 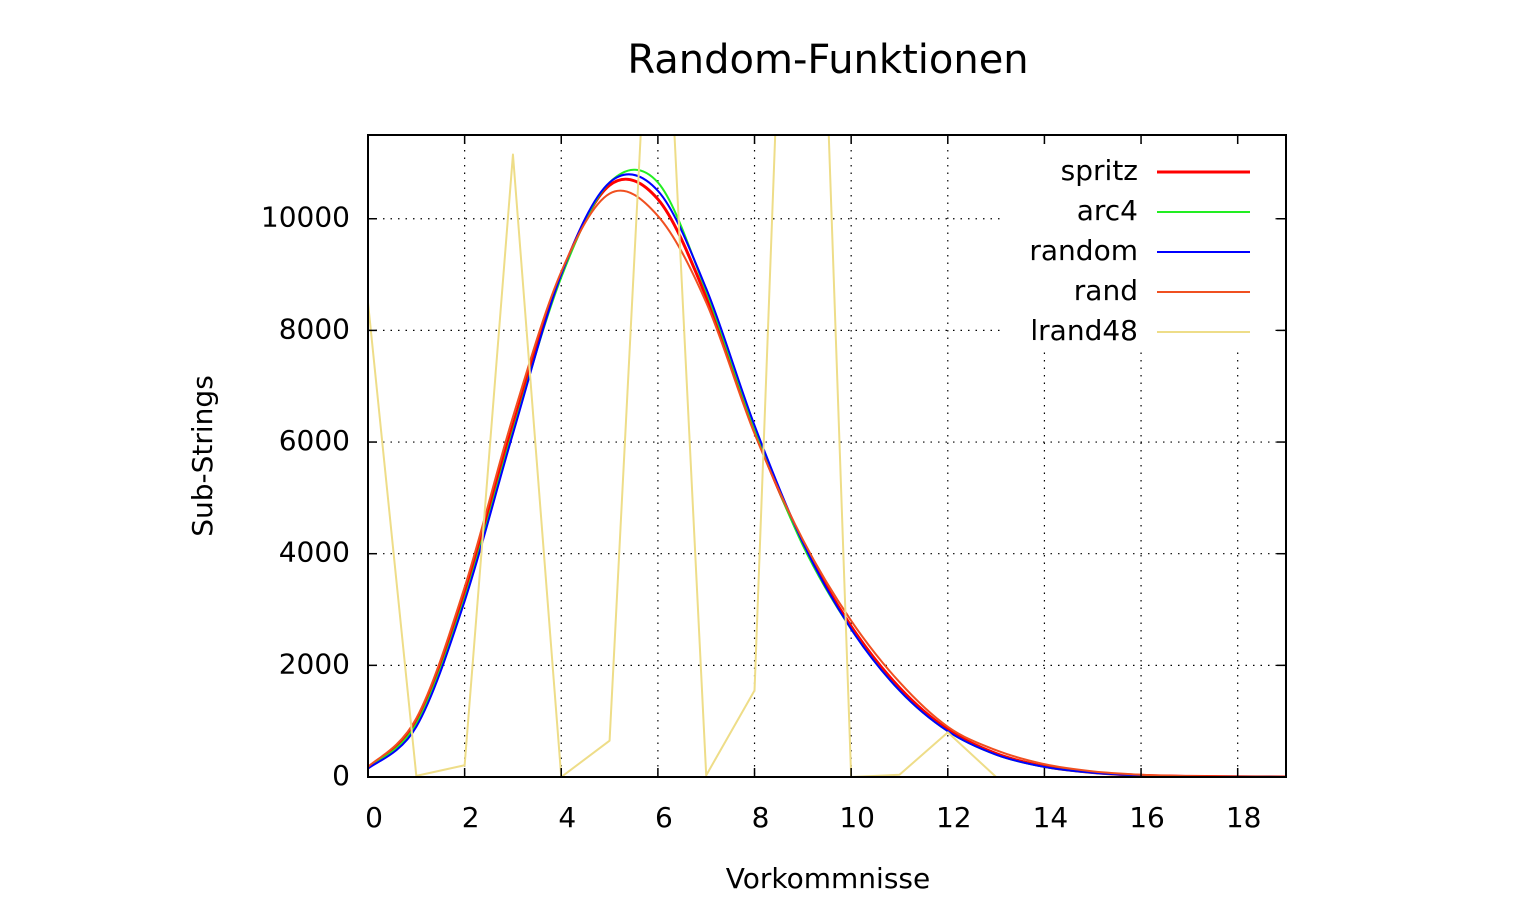 What do you see at coordinates (314, 552) in the screenshot?
I see `y-tick-label: 4000` at bounding box center [314, 552].